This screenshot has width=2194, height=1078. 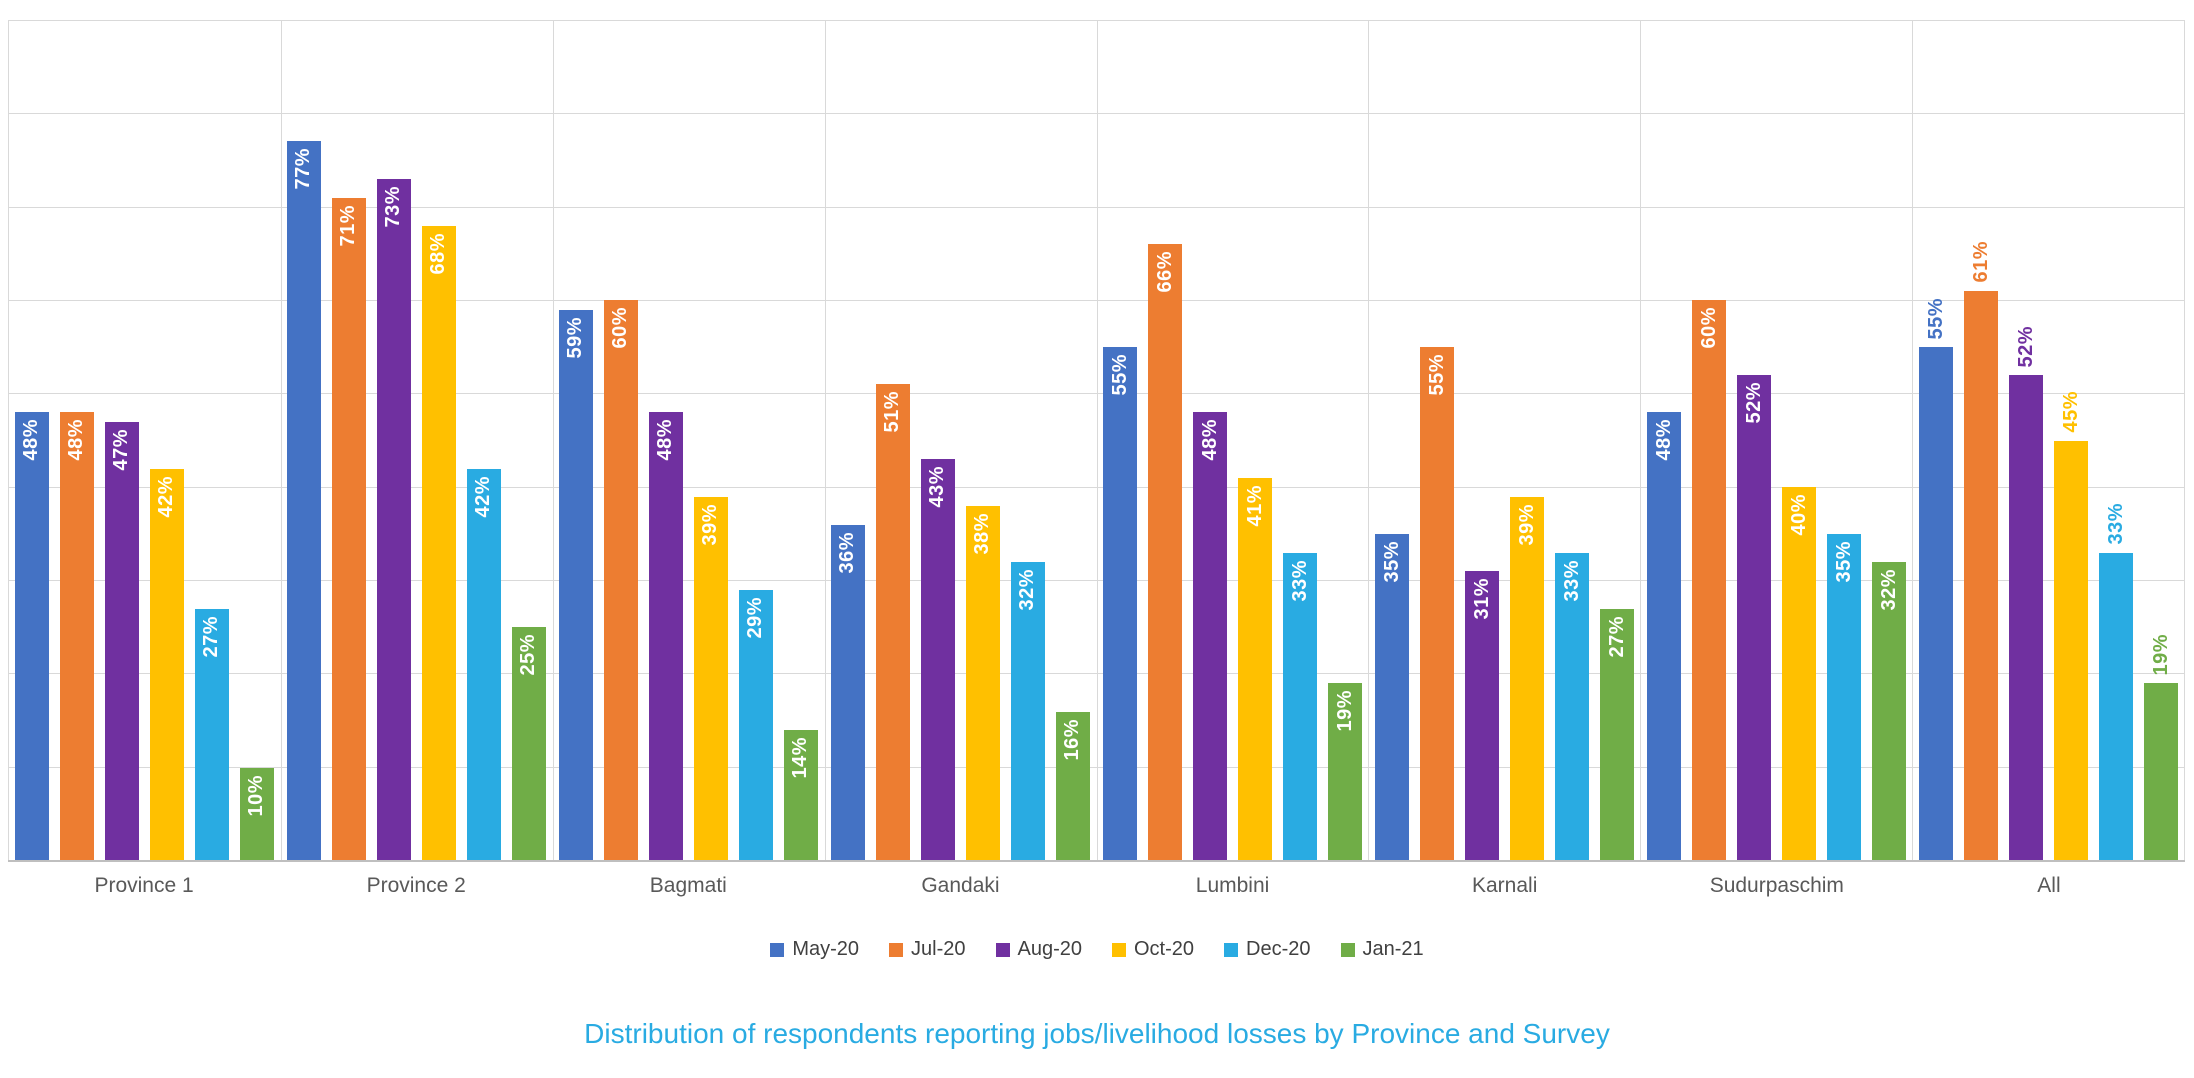 I want to click on bar-label: 36%, so click(x=847, y=552).